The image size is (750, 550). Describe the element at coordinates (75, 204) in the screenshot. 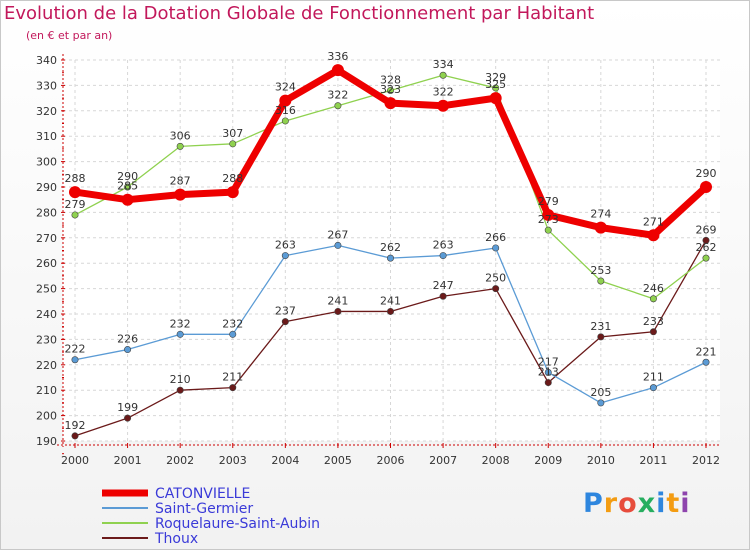

I see `data-label-roquelaure-saint-aubin: 279` at that location.